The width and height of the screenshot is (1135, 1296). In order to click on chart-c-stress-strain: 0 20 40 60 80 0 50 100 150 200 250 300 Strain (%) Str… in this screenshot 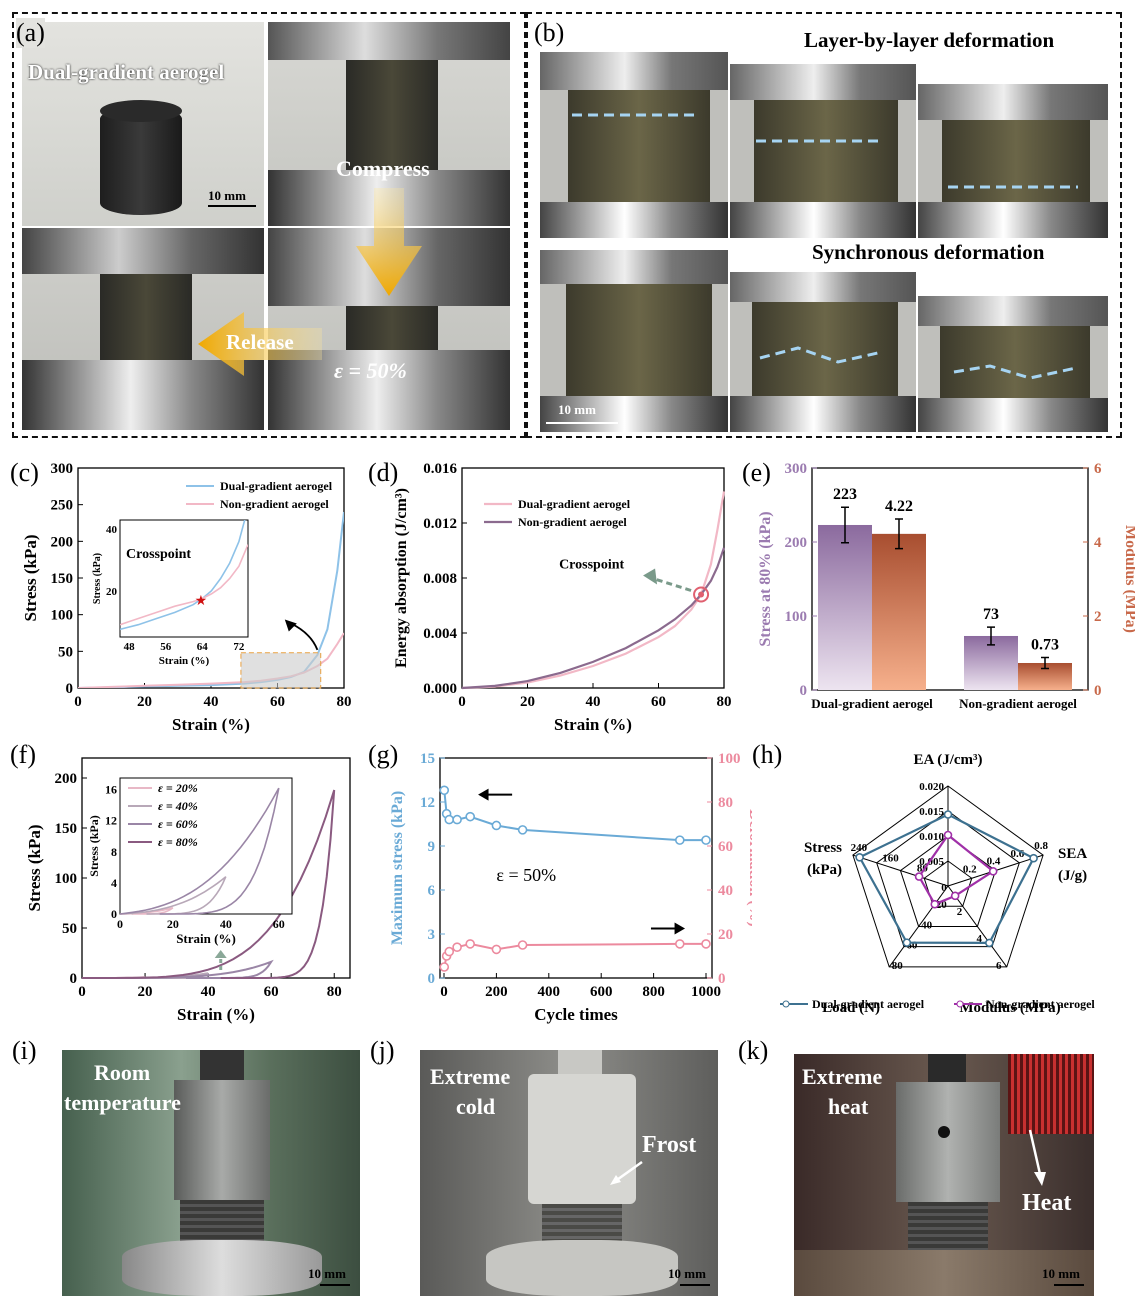, I will do `click(186, 597)`.